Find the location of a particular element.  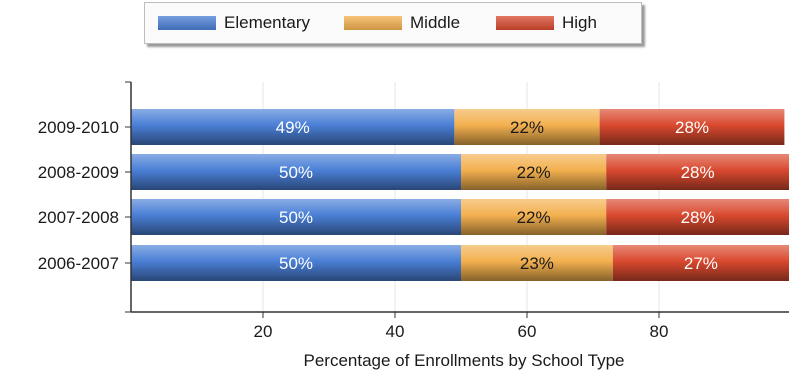

legend-label-elementary: Elementary is located at coordinates (267, 22).